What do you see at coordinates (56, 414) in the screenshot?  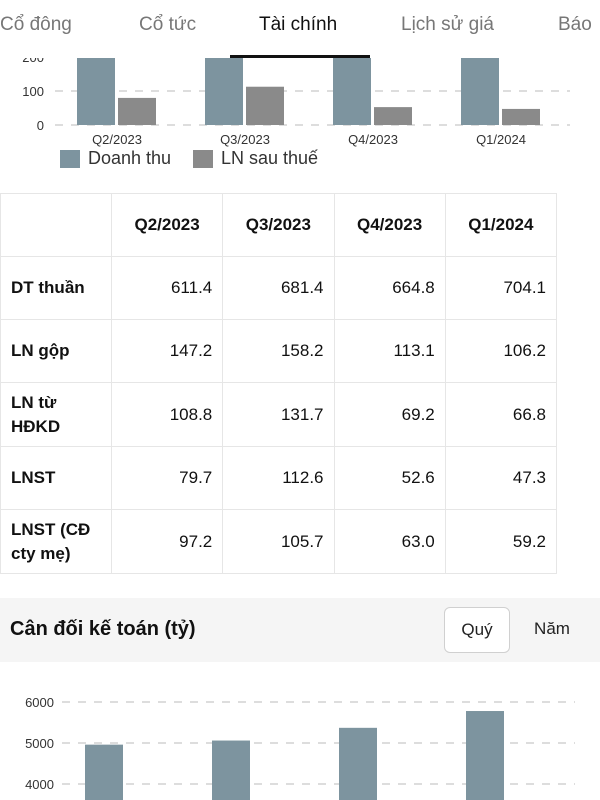 I see `row-label-ln-hdkd: LN từ HĐKD` at bounding box center [56, 414].